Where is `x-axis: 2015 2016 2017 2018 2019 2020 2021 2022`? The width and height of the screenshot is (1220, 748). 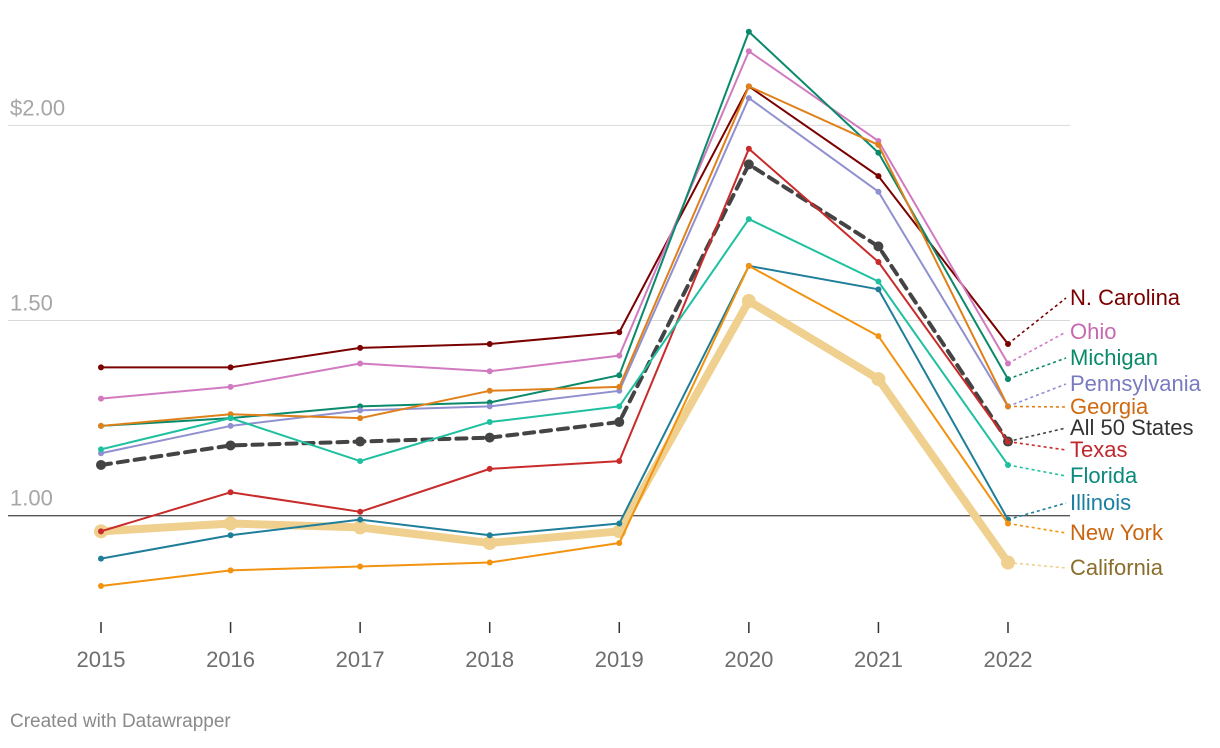
x-axis: 2015 2016 2017 2018 2019 2020 2021 2022 is located at coordinates (555, 647).